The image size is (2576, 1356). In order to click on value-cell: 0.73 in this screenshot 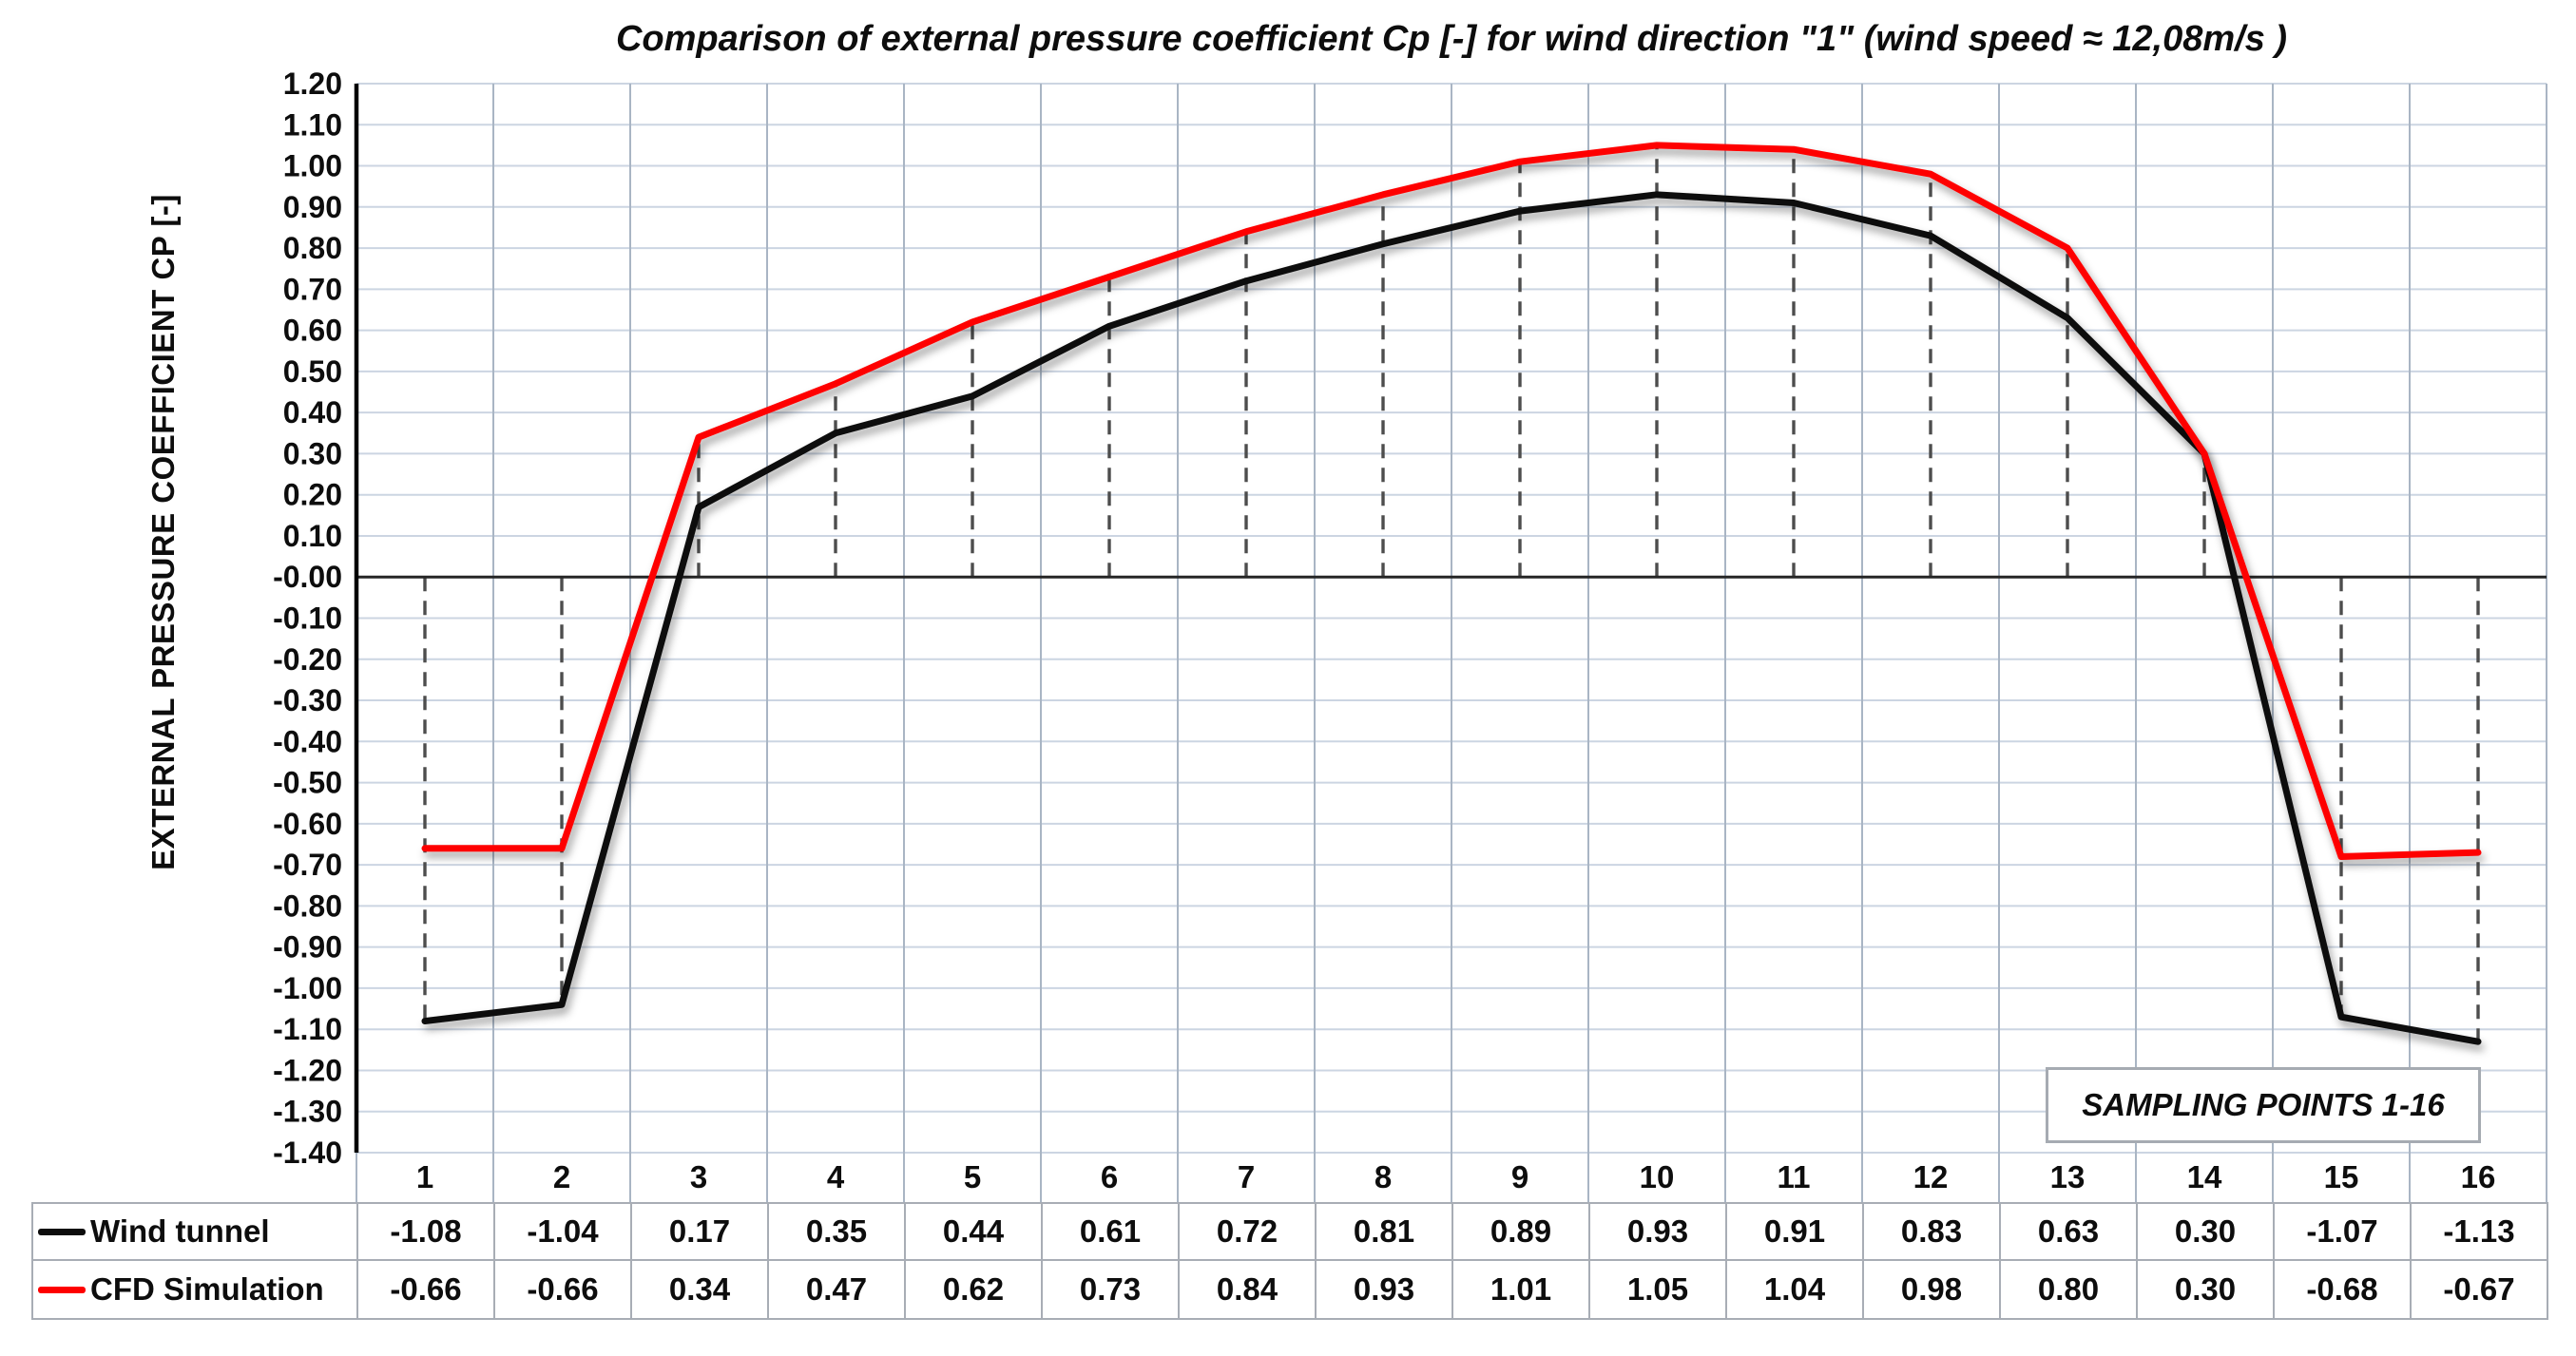, I will do `click(1111, 1290)`.